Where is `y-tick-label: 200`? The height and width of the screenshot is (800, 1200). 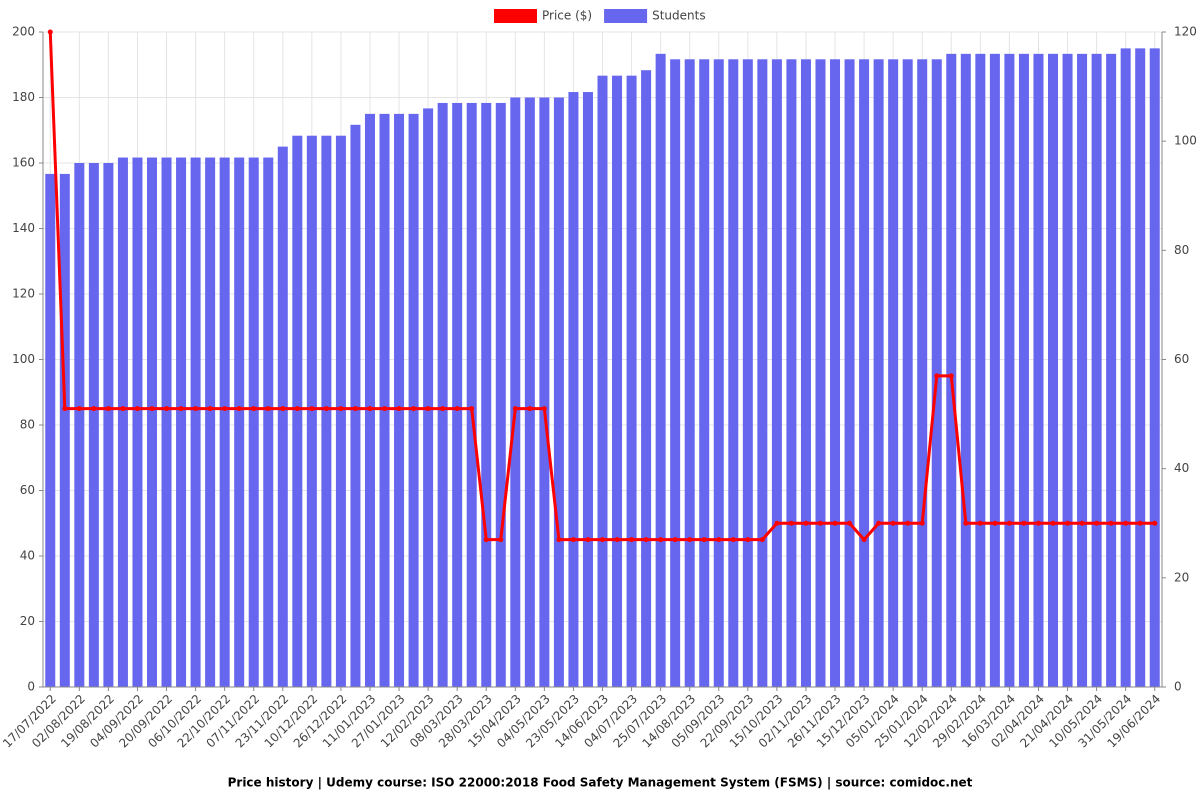
y-tick-label: 200 is located at coordinates (23, 32).